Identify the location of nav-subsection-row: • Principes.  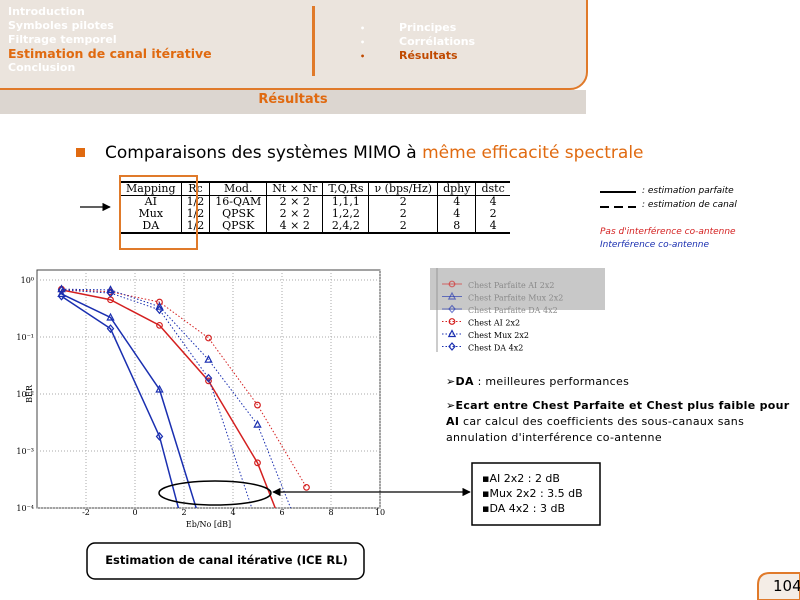
(417, 28).